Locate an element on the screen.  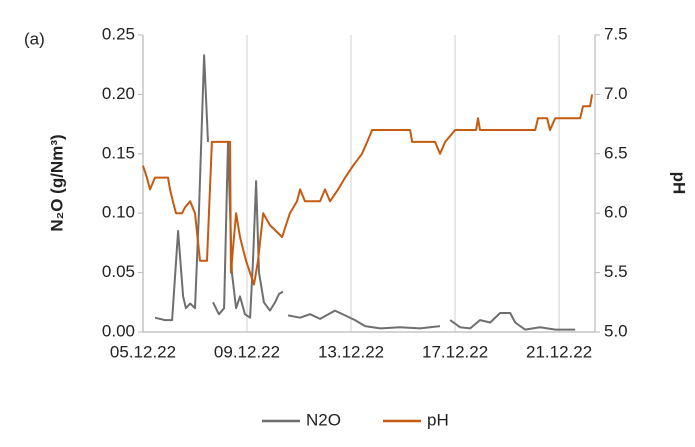
y2-tick-label: 6.5 is located at coordinates (616, 152).